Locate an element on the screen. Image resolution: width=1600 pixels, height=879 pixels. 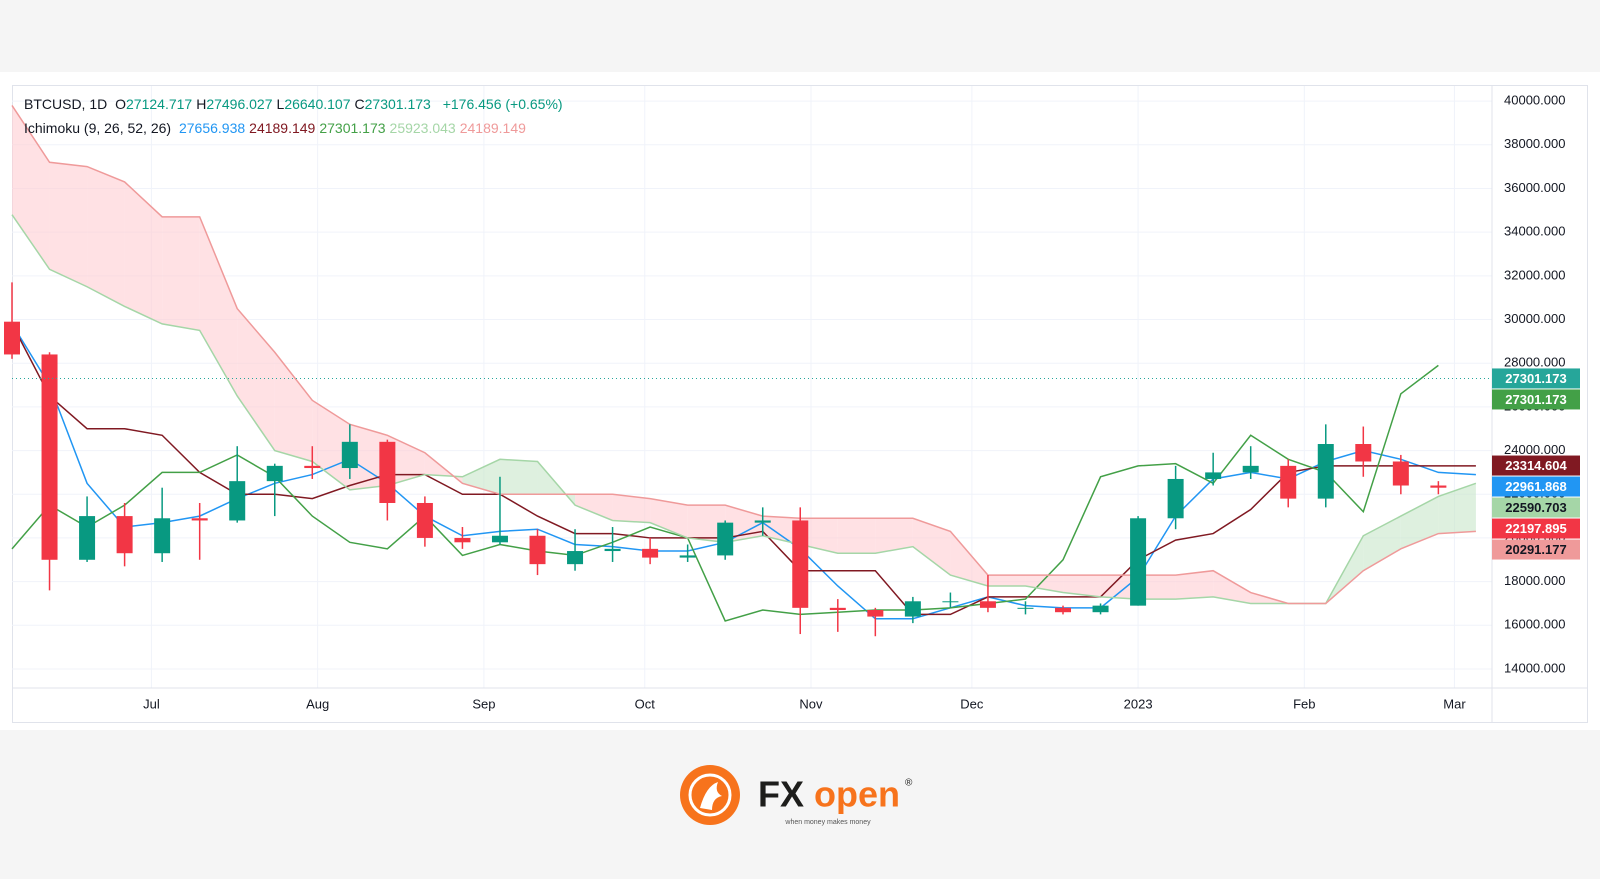
x-tick-label: Oct is located at coordinates (645, 703).